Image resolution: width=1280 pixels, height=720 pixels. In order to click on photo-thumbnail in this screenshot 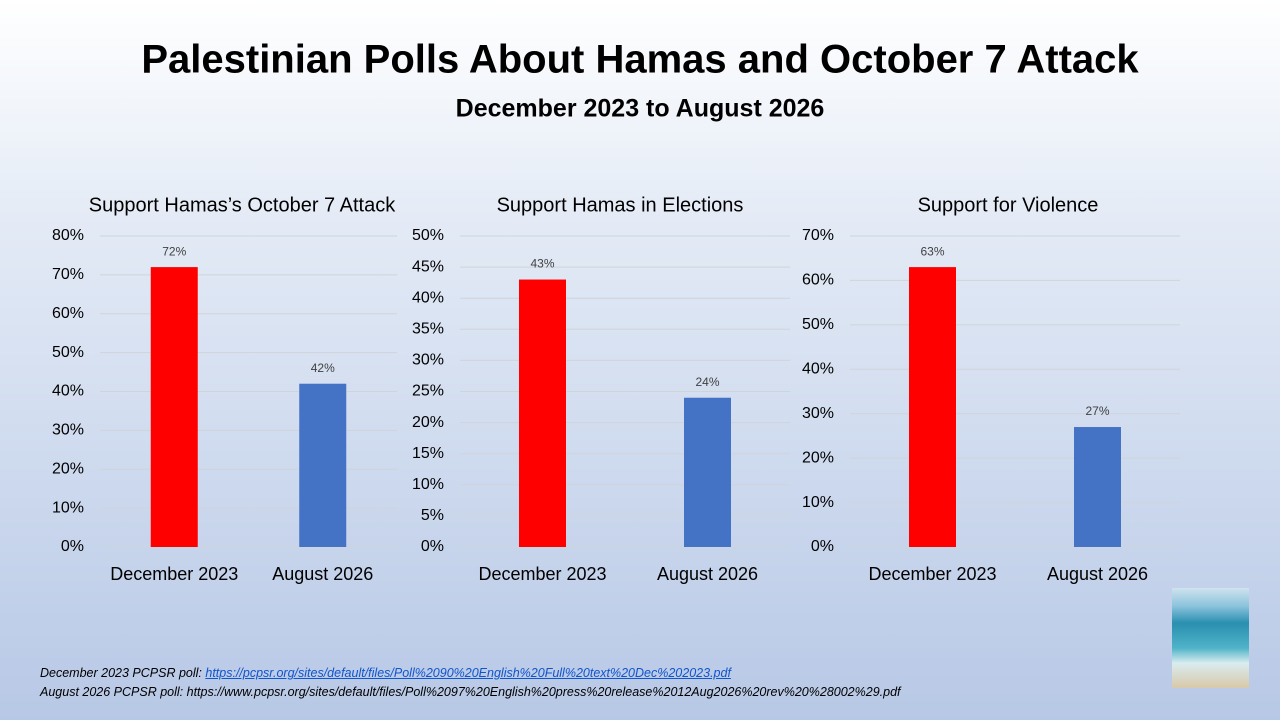, I will do `click(1210, 638)`.